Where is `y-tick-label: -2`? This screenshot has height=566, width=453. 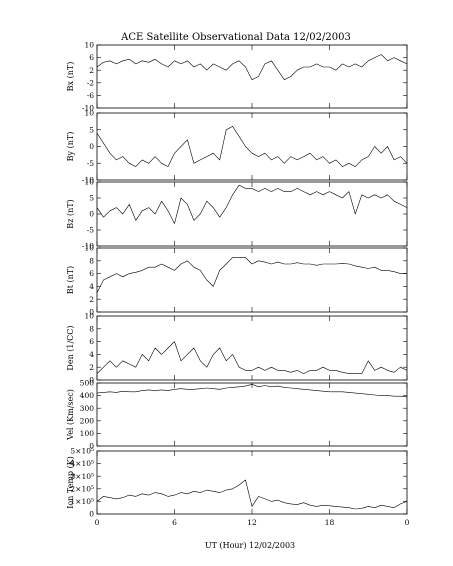
y-tick-label: -2 is located at coordinates (91, 82).